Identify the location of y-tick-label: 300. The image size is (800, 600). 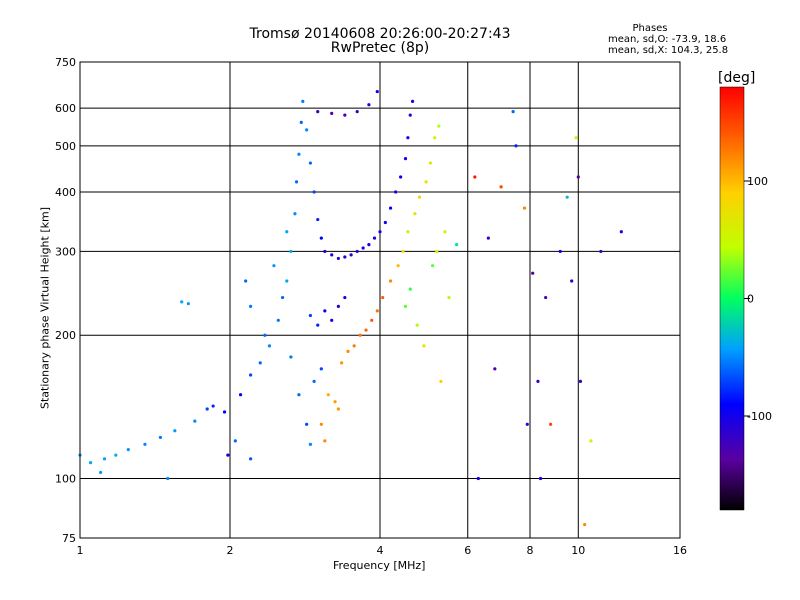
(65, 251).